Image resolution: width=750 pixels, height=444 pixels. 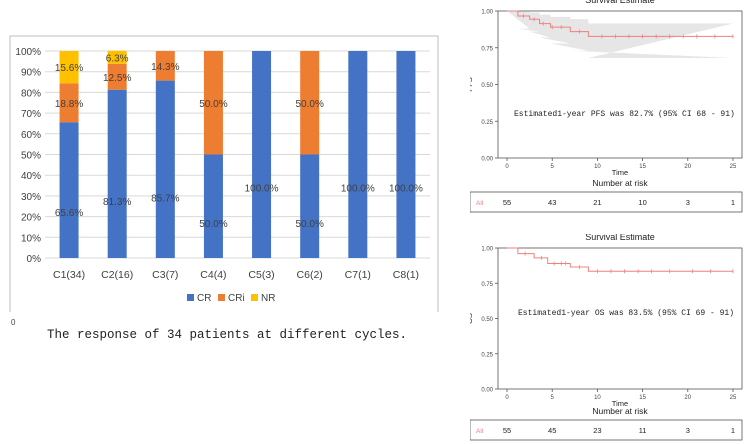 I want to click on y-tick-label: 60%, so click(x=31, y=135).